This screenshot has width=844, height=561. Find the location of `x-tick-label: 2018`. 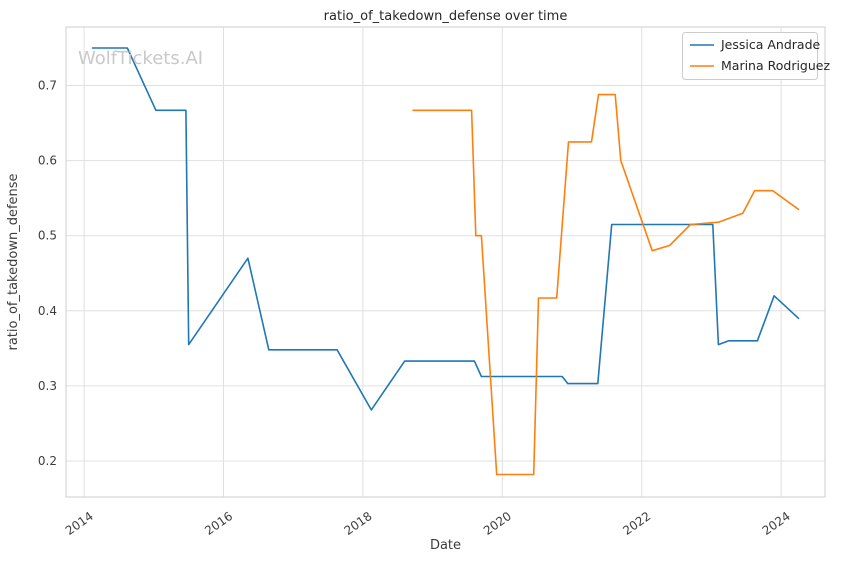

x-tick-label: 2018 is located at coordinates (358, 523).